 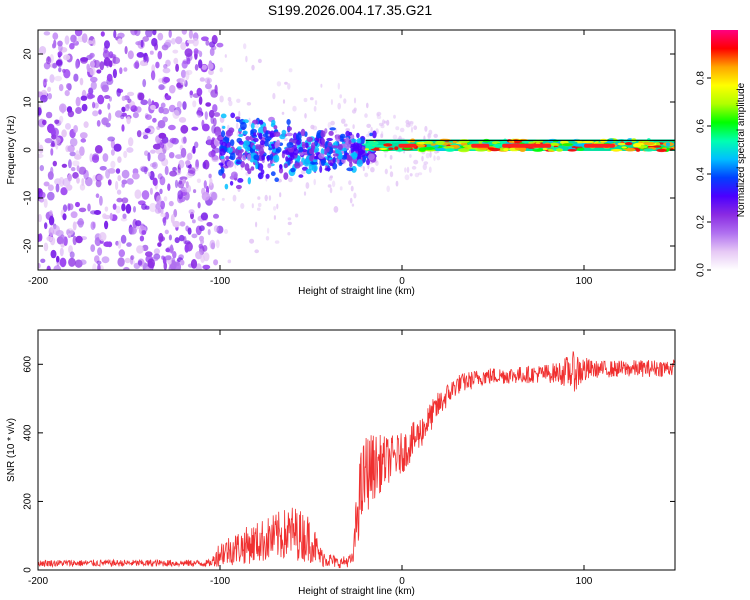 I want to click on spectrogram-peak, so click(x=599, y=145).